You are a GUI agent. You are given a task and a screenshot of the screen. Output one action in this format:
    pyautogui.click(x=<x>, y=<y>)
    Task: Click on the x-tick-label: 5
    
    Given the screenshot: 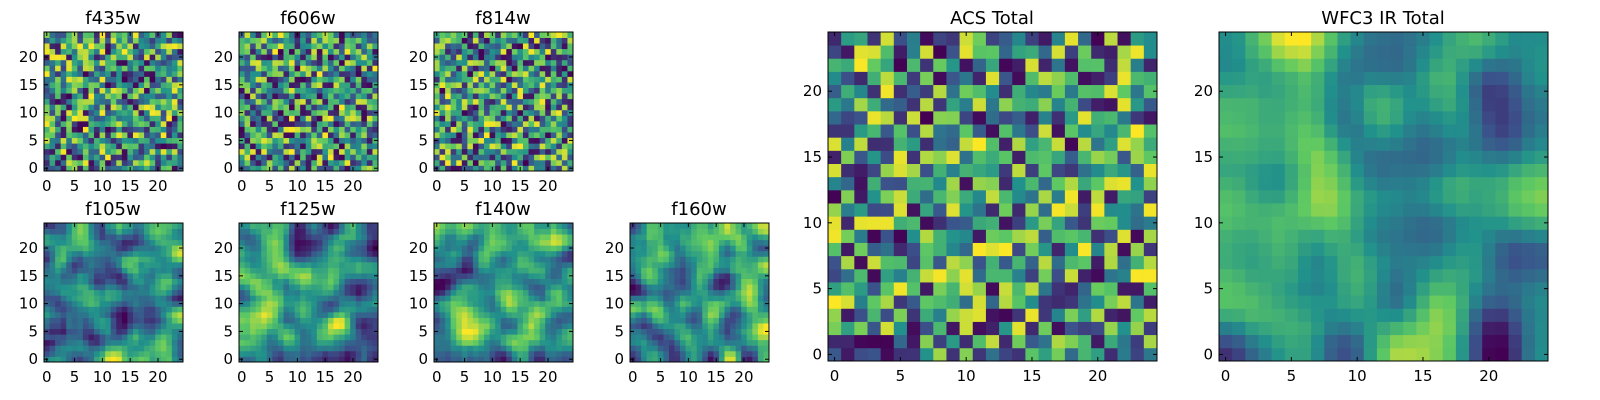 What is the action you would take?
    pyautogui.click(x=270, y=186)
    